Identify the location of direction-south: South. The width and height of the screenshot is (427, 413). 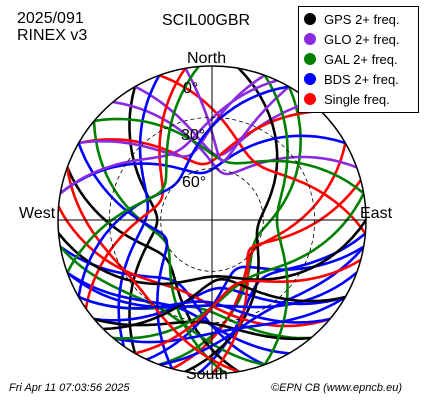
(207, 374).